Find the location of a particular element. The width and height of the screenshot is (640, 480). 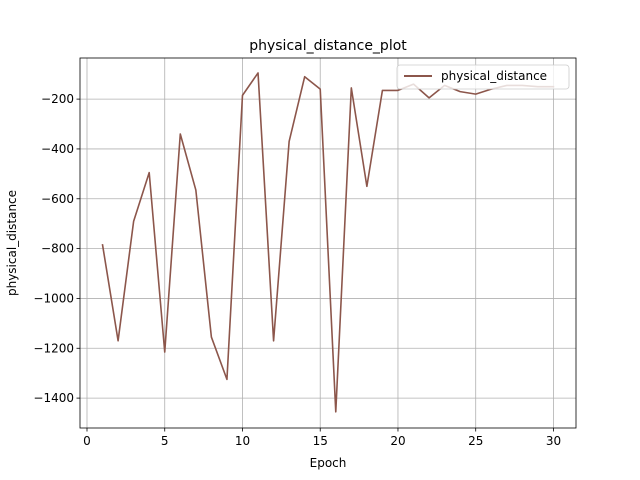

legend: physical_distance is located at coordinates (483, 77).